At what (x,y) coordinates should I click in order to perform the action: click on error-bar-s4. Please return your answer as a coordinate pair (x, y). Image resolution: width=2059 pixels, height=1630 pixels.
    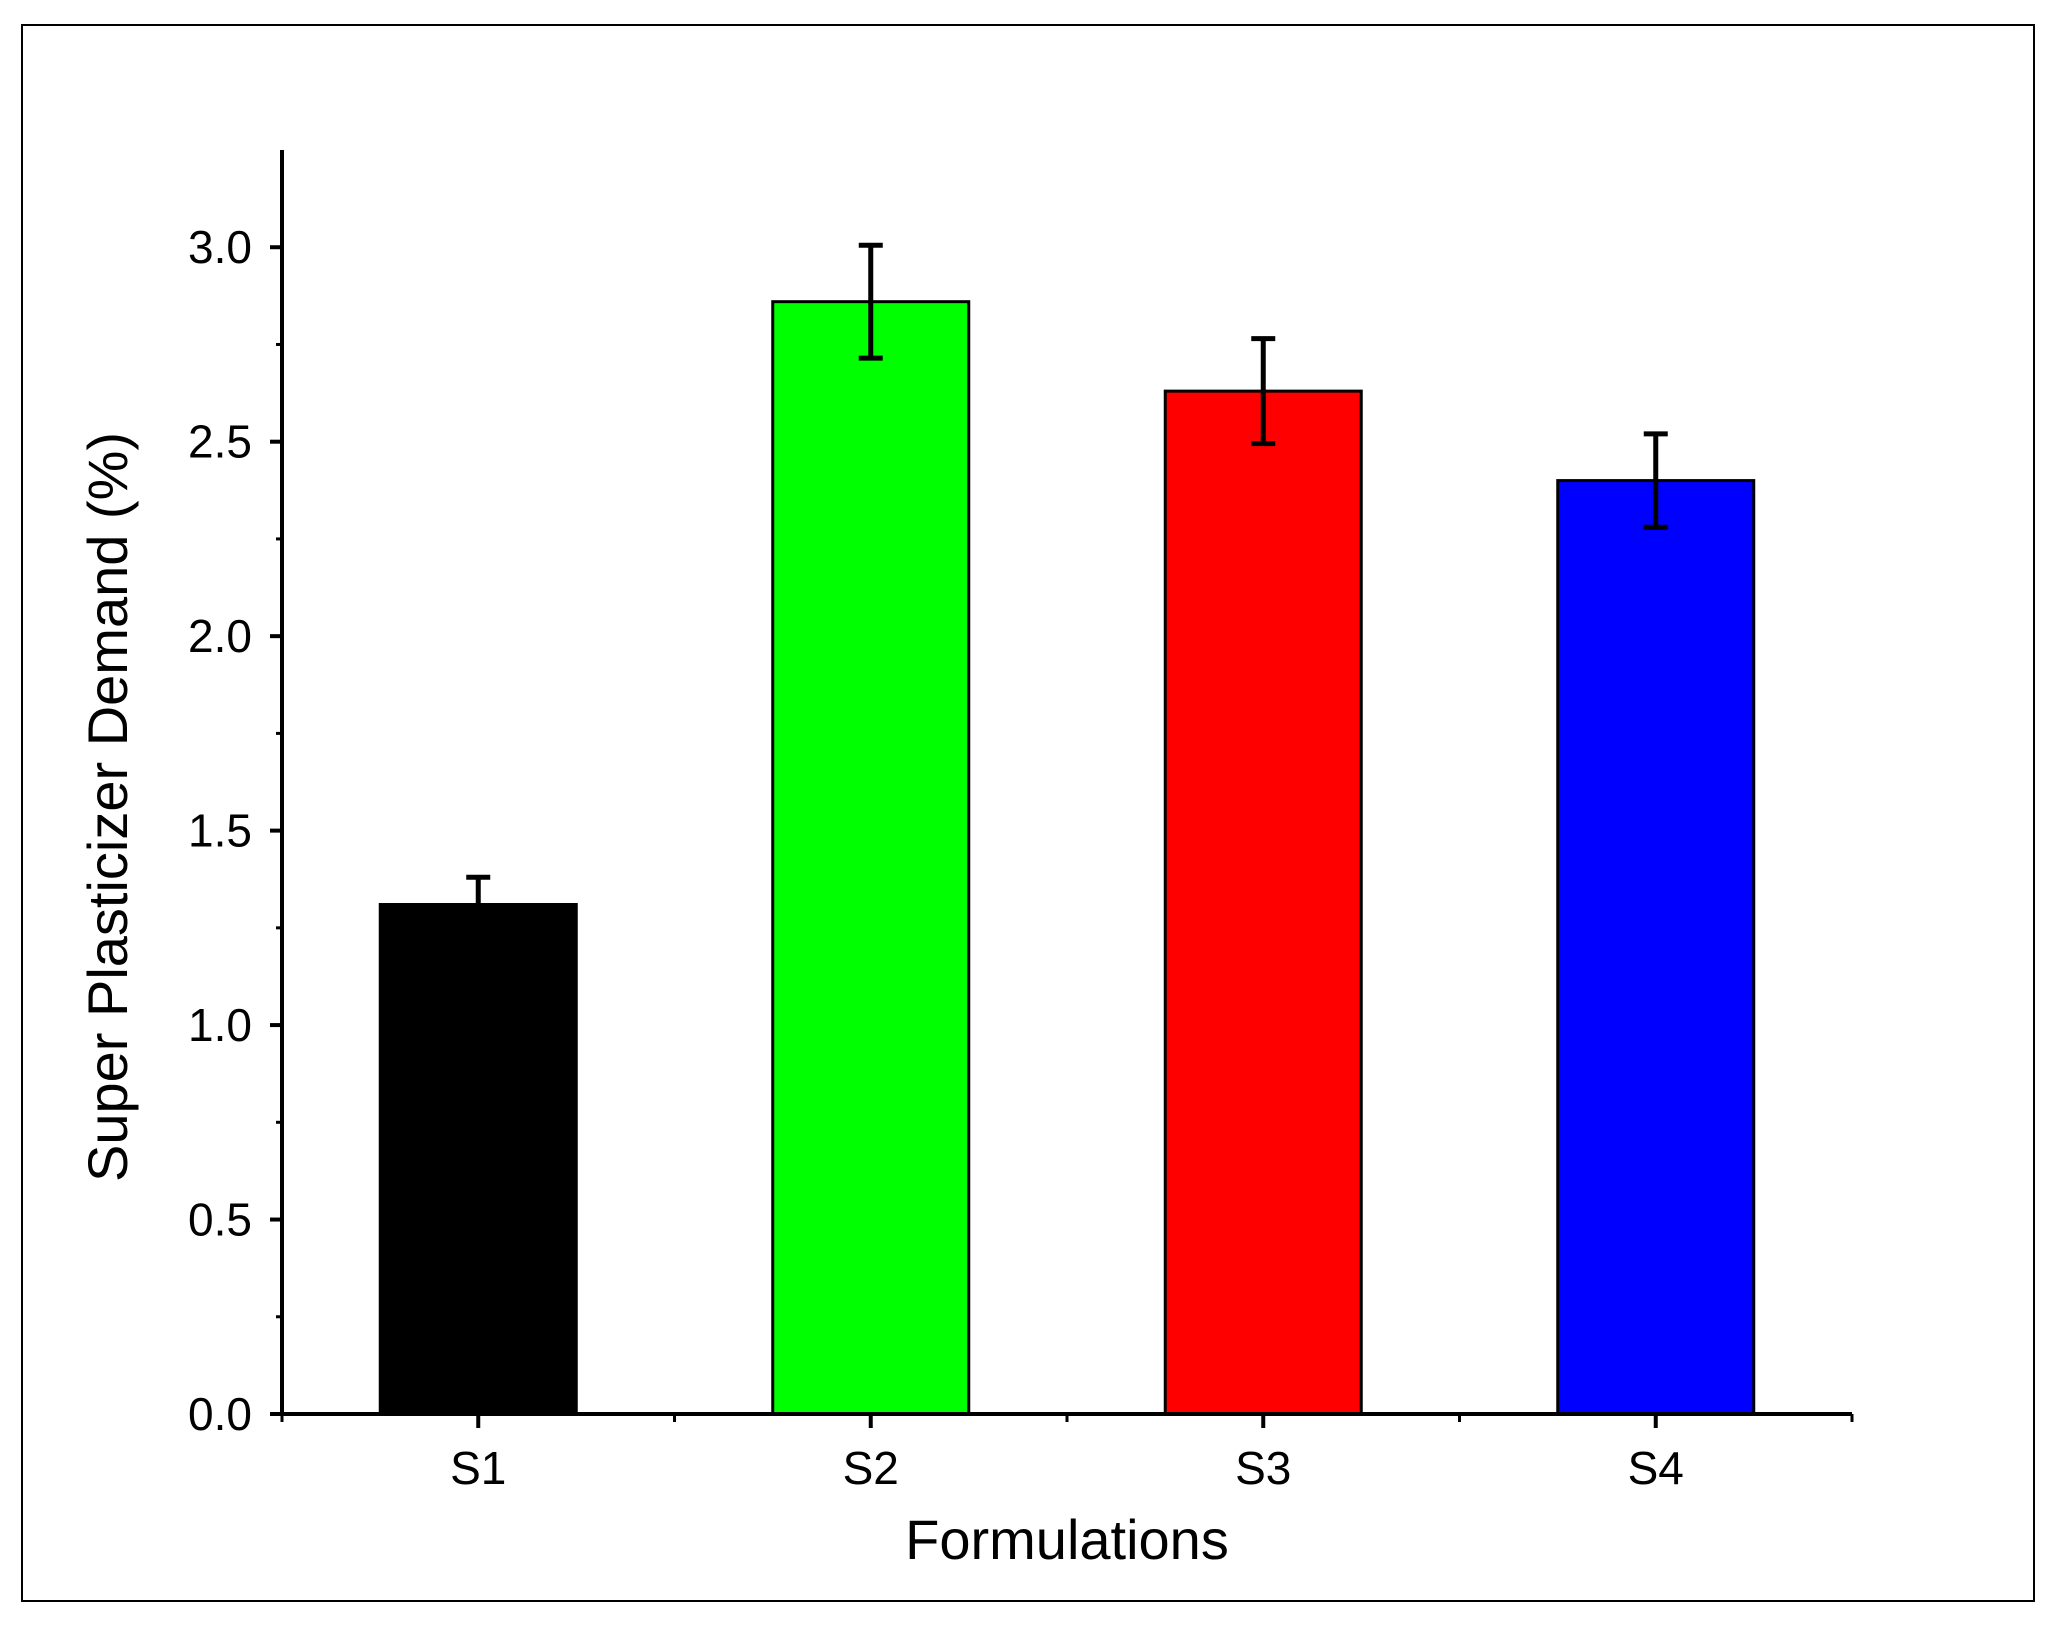
    Looking at the image, I should click on (1655, 480).